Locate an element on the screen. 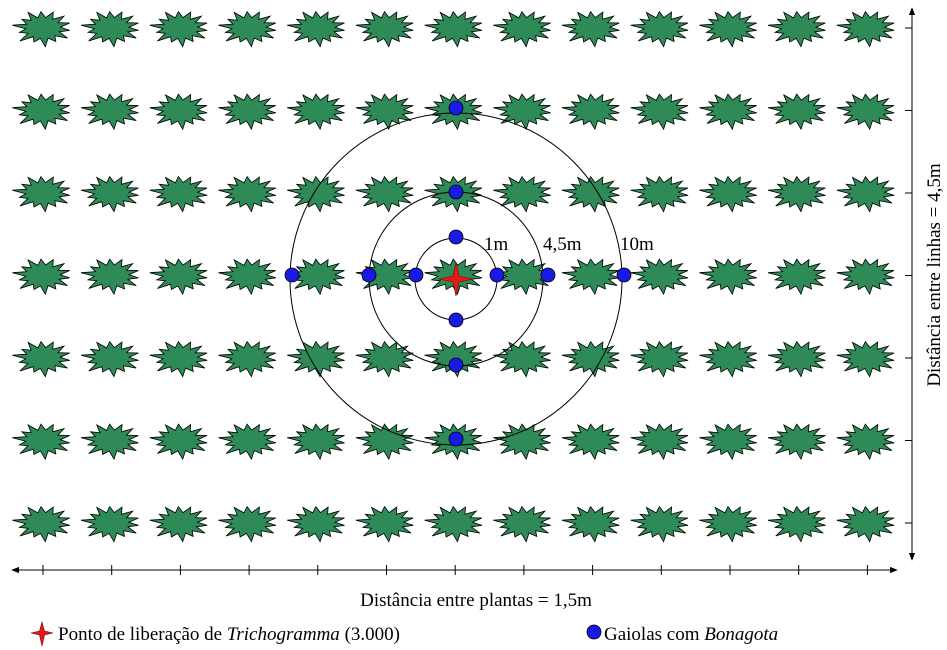 The width and height of the screenshot is (947, 650). legend-text: Gaiolas com is located at coordinates (654, 634).